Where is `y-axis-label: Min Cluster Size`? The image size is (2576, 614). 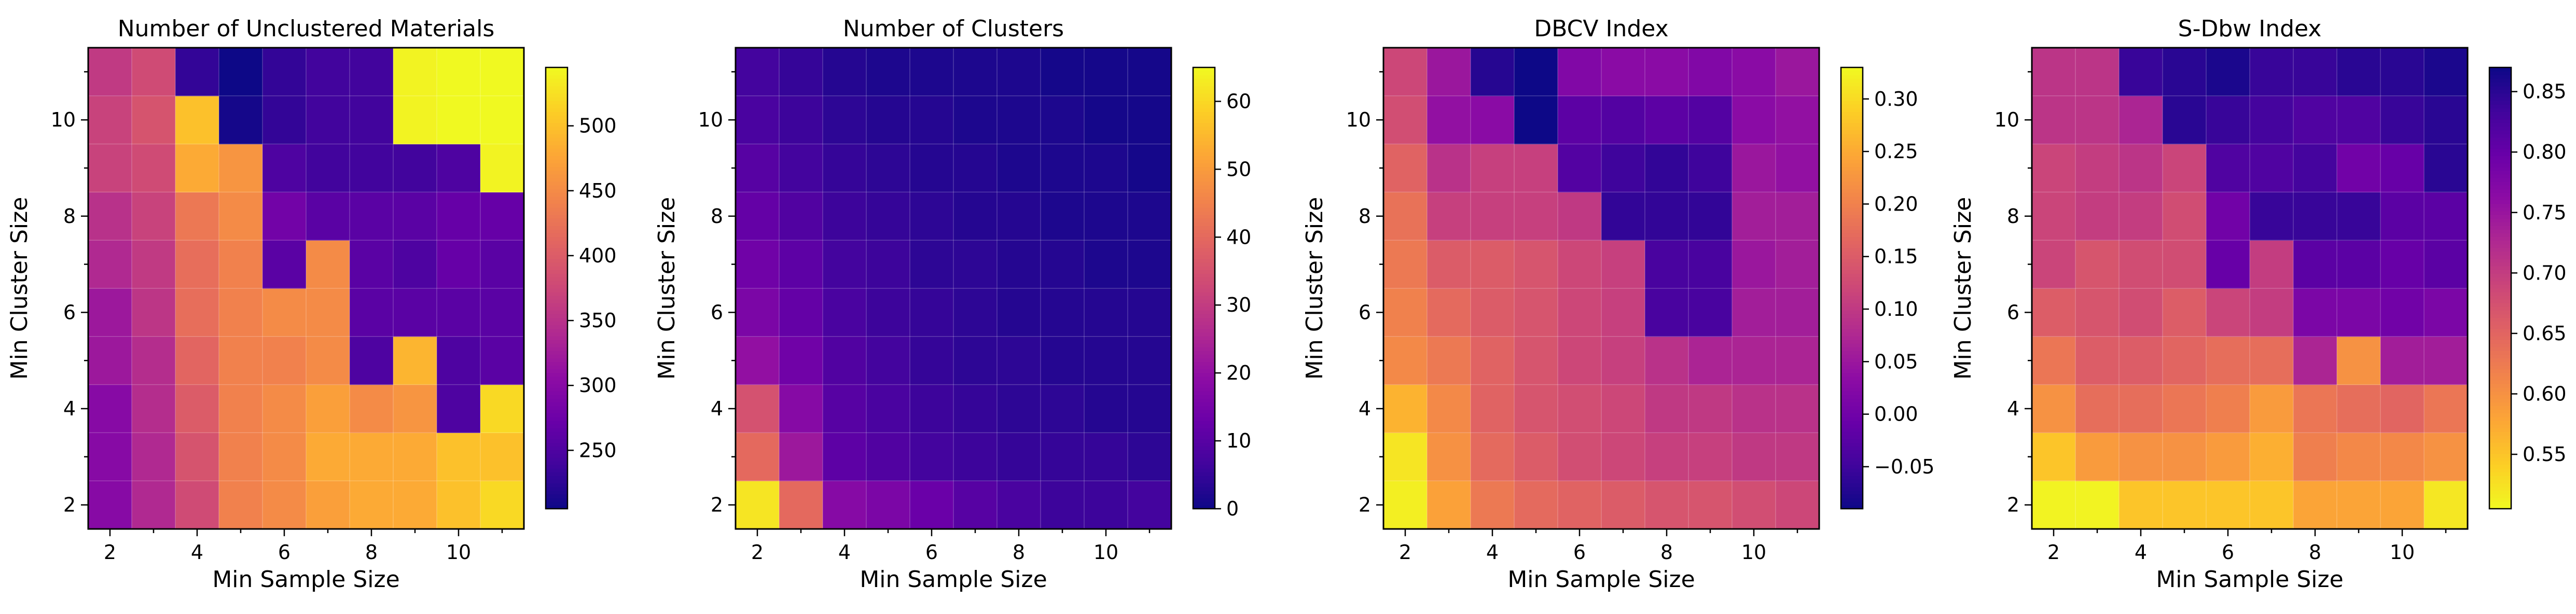
y-axis-label: Min Cluster Size is located at coordinates (1963, 288).